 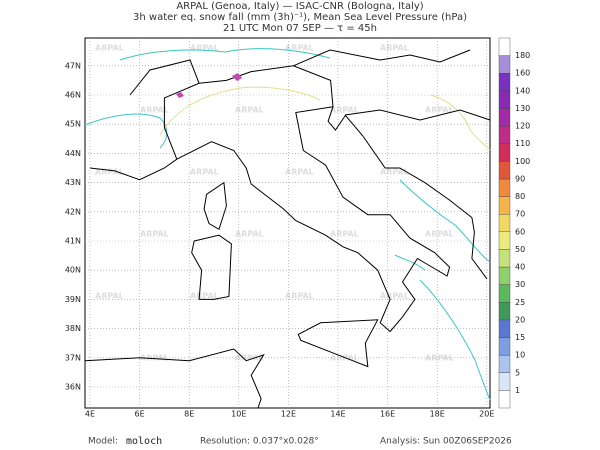 I want to click on border-alps, so click(x=310, y=104).